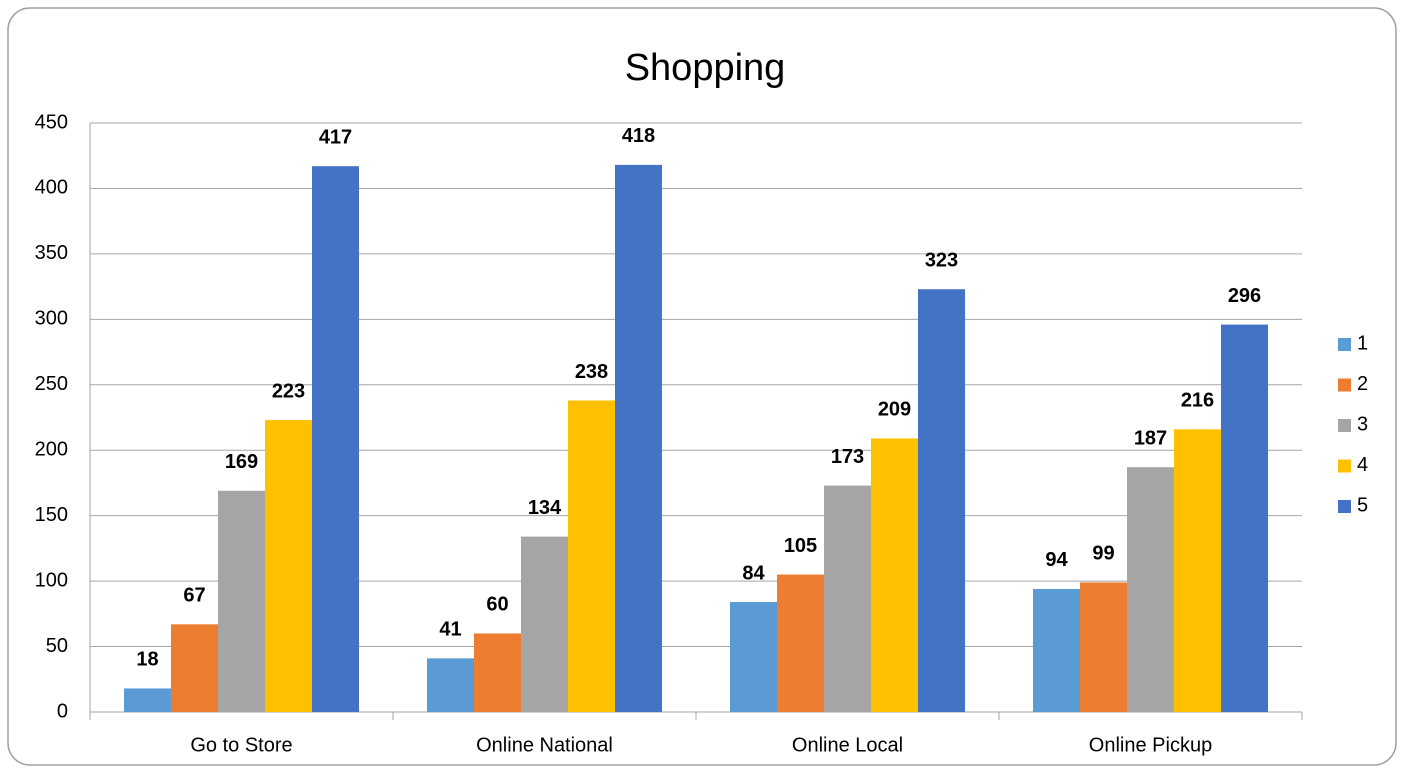 This screenshot has width=1404, height=778. Describe the element at coordinates (1150, 439) in the screenshot. I see `data-label: 187` at that location.